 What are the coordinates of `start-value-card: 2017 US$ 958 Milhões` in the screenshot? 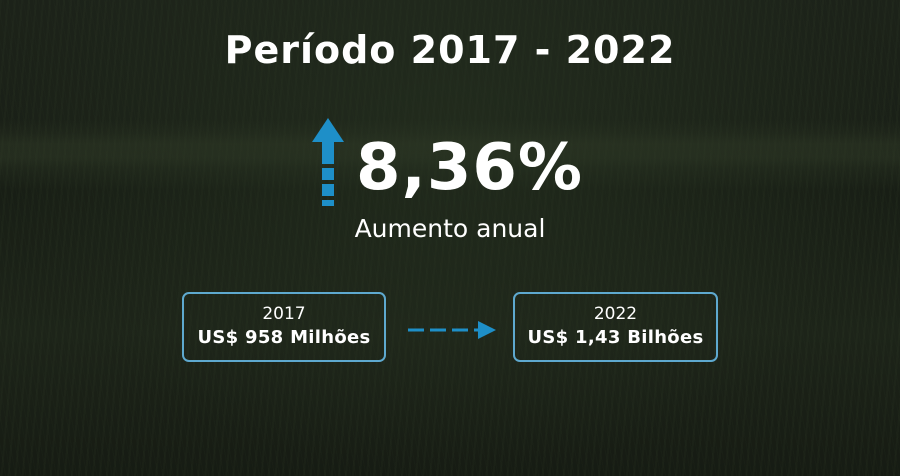 It's located at (284, 327).